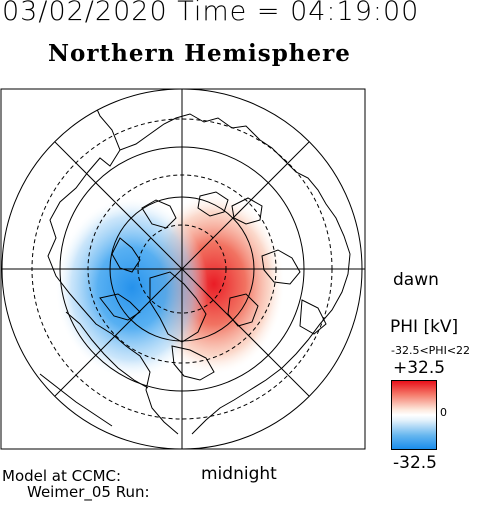 The width and height of the screenshot is (484, 508). Describe the element at coordinates (132, 288) in the screenshot. I see `negative-potential-cell` at that location.